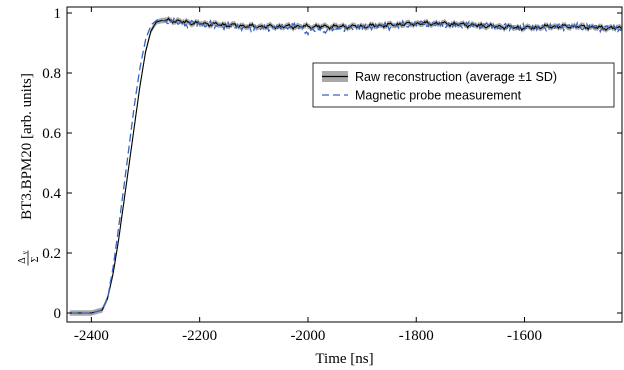 The height and width of the screenshot is (370, 624). Describe the element at coordinates (51, 134) in the screenshot. I see `y-tick-label: 0.6` at that location.